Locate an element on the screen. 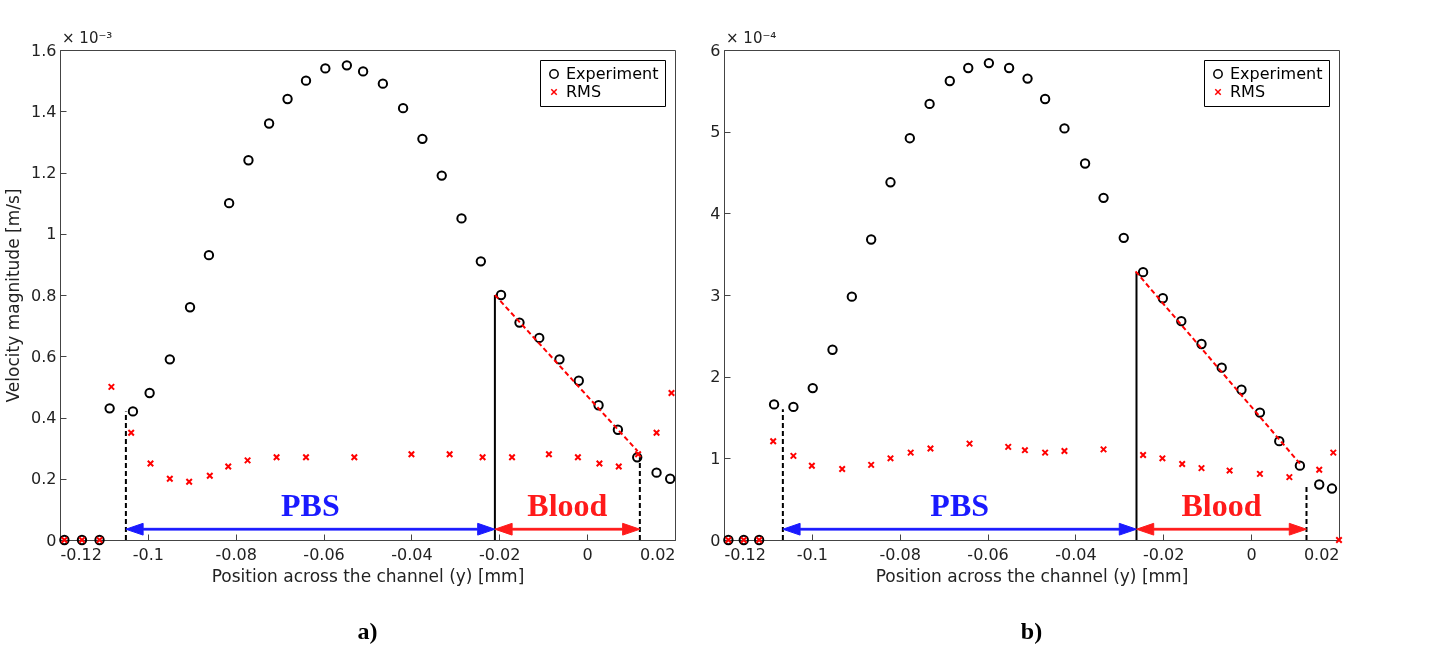 This screenshot has height=659, width=1452. y-tick-label: 0.8 is located at coordinates (44, 295).